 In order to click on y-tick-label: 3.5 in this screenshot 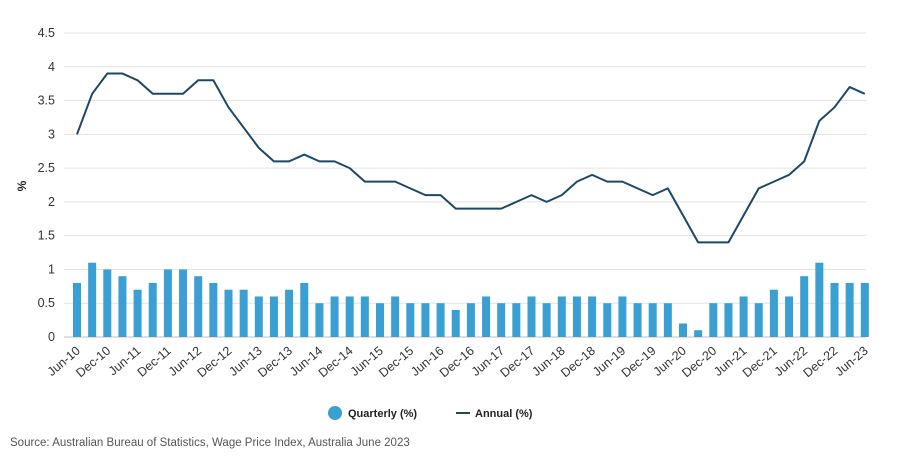, I will do `click(46, 101)`.